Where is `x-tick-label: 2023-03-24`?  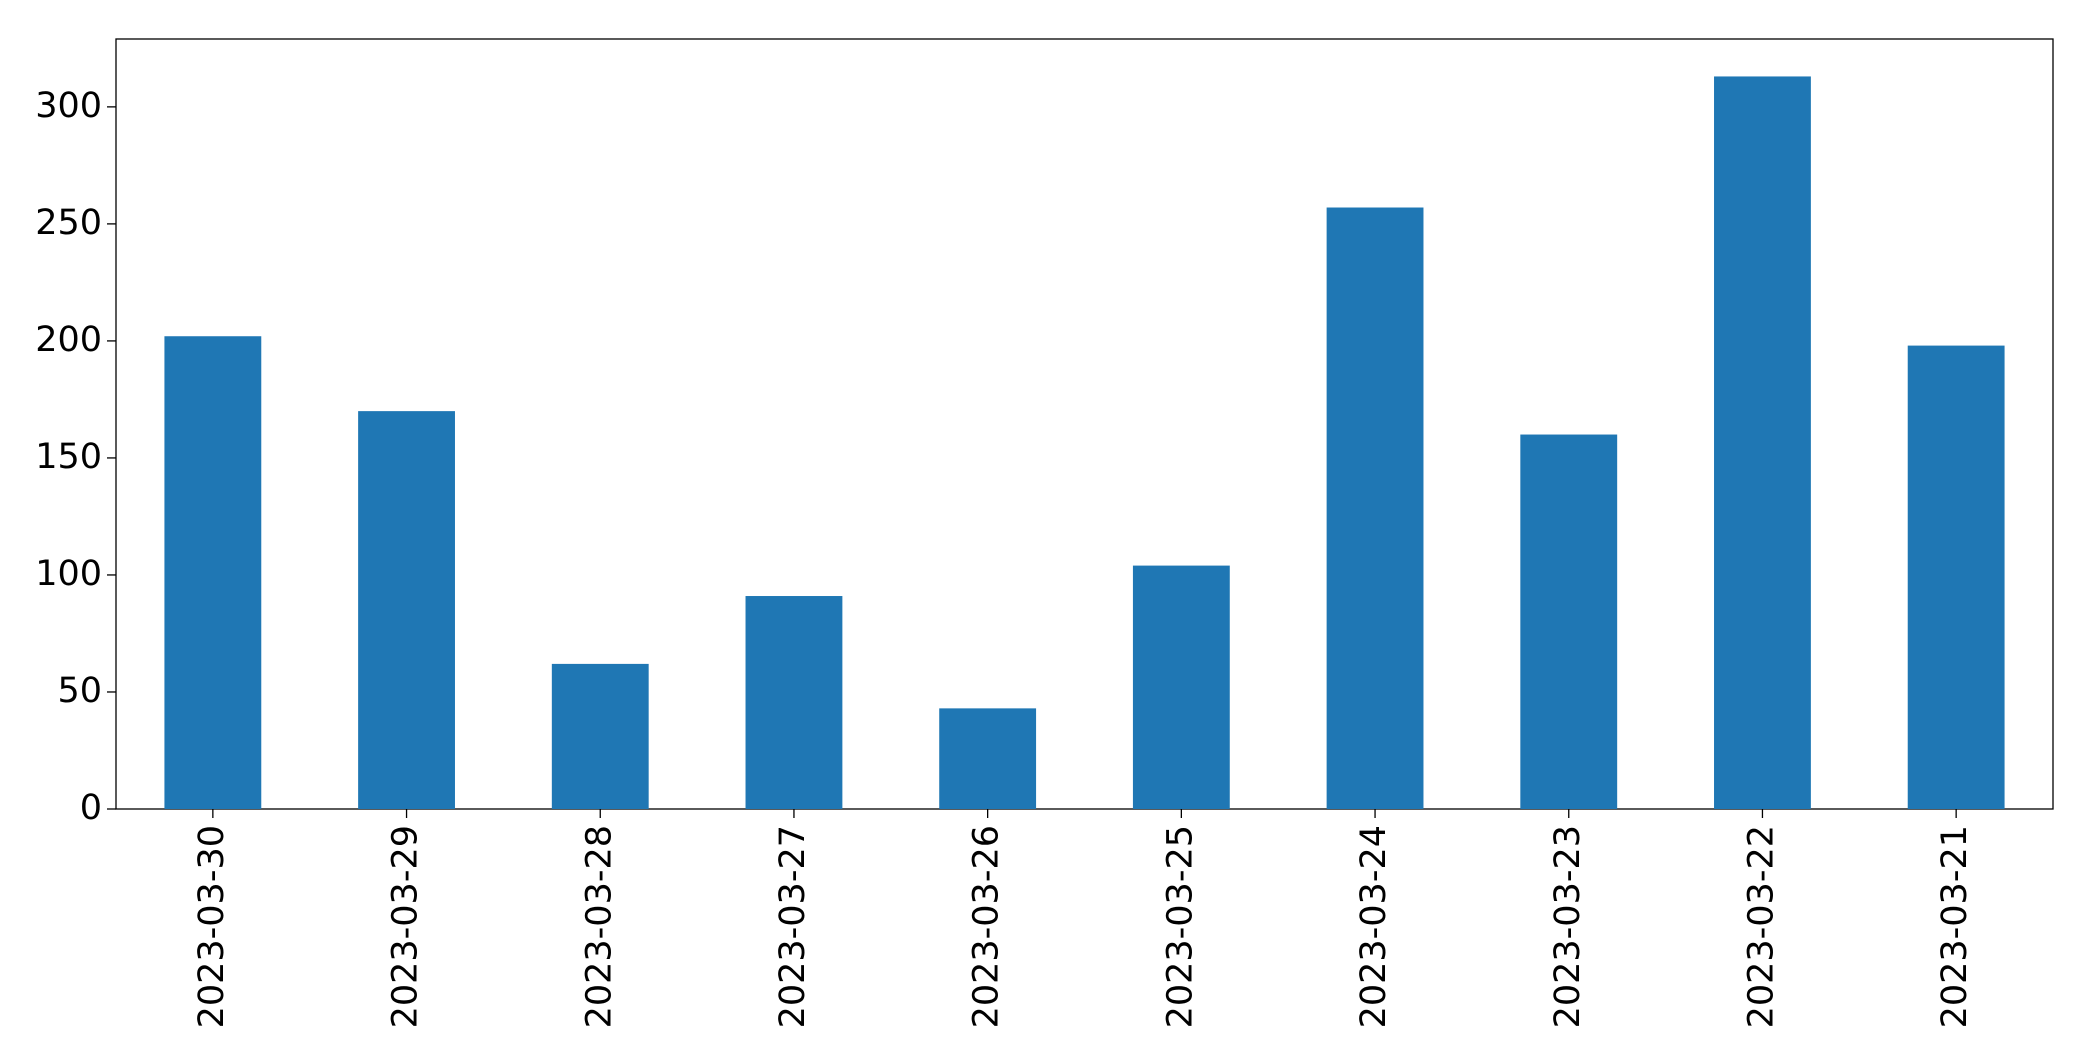
x-tick-label: 2023-03-24 is located at coordinates (1374, 926).